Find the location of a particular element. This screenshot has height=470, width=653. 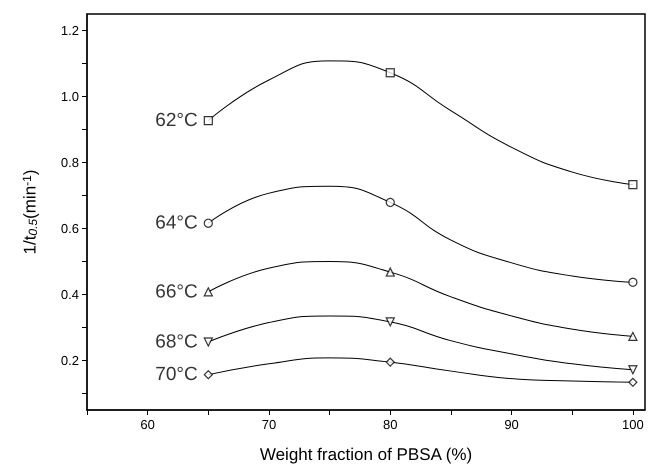

y-tick-label: 1.2 is located at coordinates (69, 30).